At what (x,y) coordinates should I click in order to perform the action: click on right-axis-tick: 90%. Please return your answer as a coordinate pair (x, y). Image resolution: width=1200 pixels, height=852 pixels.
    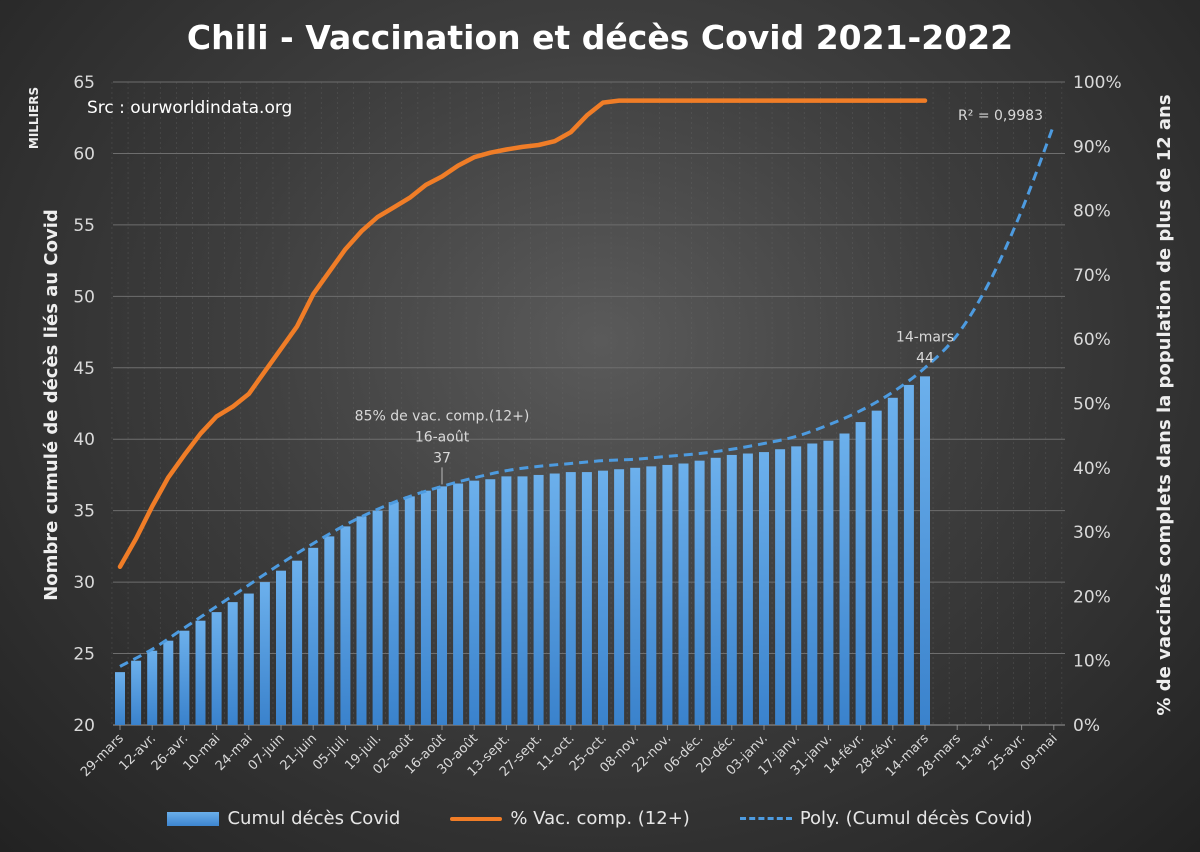
    Looking at the image, I should click on (1092, 147).